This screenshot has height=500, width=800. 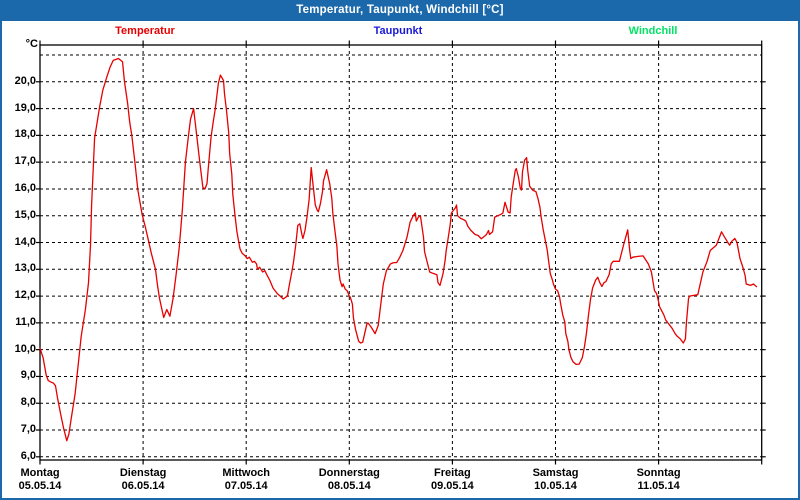 What do you see at coordinates (145, 31) in the screenshot?
I see `legend-item-temperatur: Temperatur` at bounding box center [145, 31].